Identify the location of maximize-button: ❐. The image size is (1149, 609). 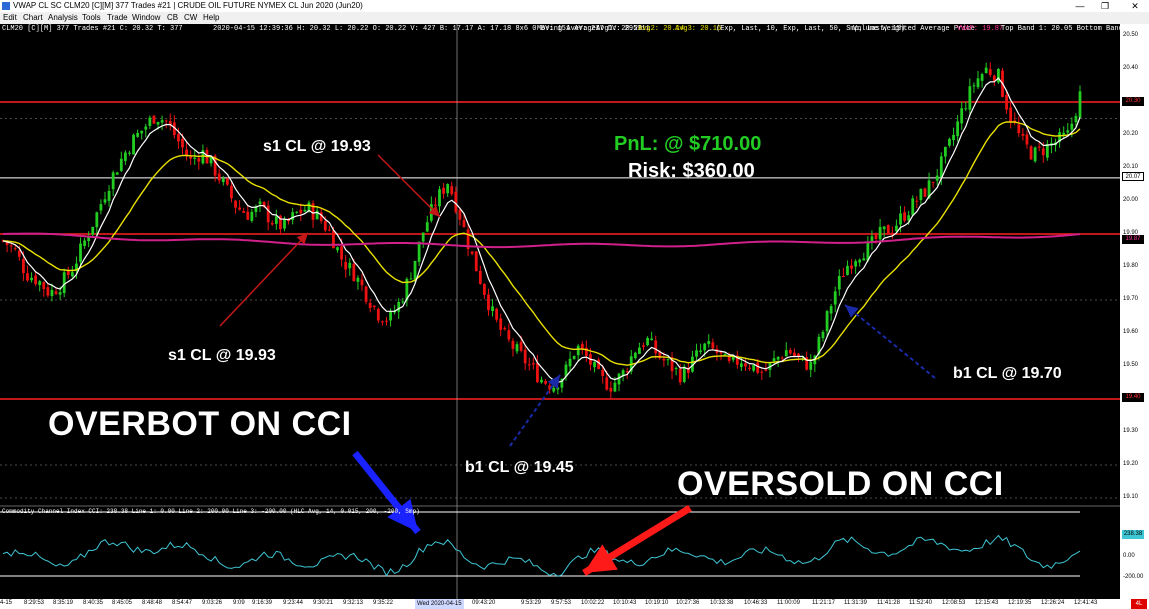
(1105, 6).